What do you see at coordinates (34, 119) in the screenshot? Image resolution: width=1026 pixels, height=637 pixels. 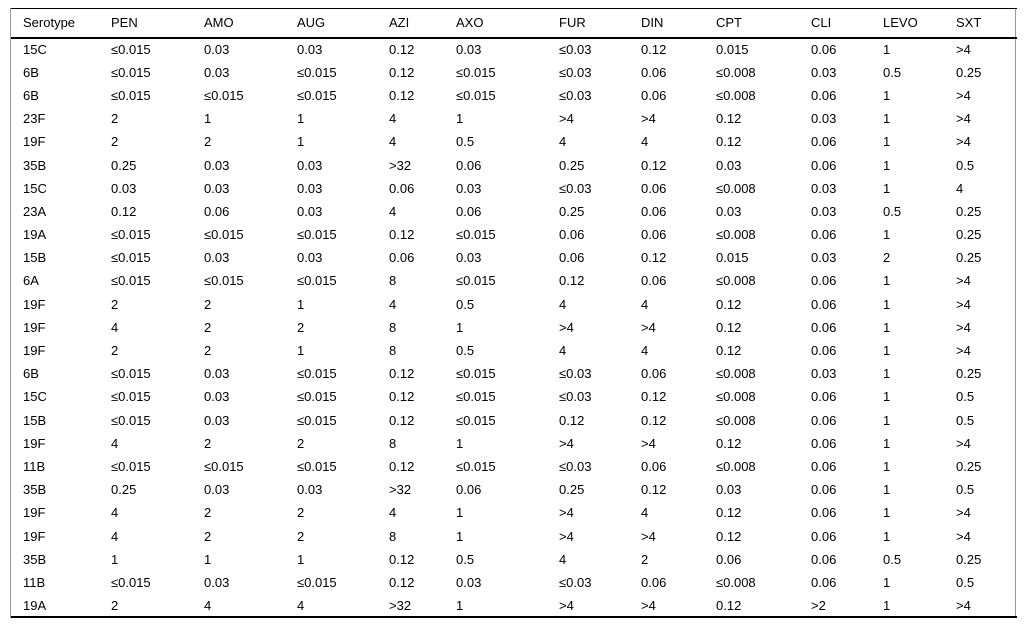 I see `serotype-cell: 23F` at bounding box center [34, 119].